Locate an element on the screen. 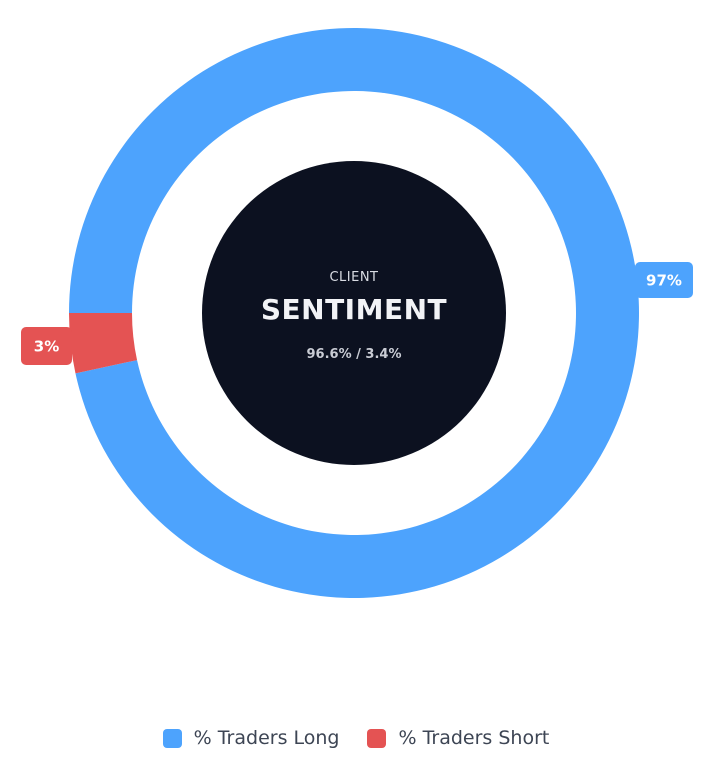 This screenshot has width=712, height=775. center-subtitle: 96.6% / 3.4% is located at coordinates (354, 354).